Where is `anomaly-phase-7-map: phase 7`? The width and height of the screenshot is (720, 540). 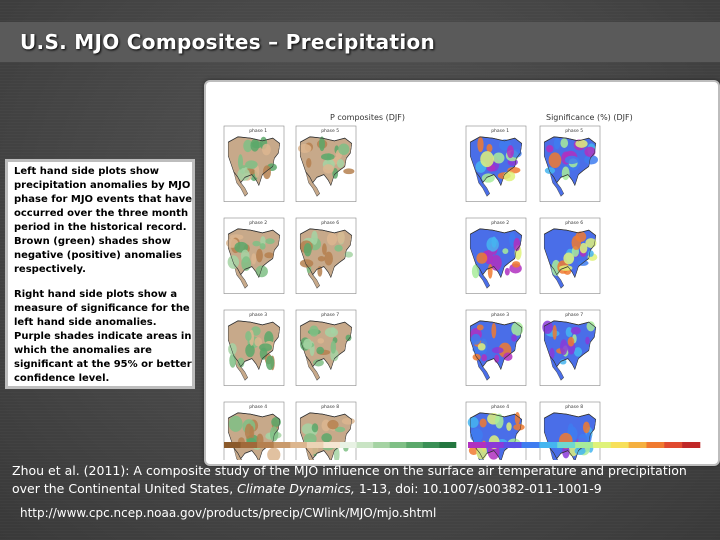 anomaly-phase-7-map: phase 7 is located at coordinates (326, 347).